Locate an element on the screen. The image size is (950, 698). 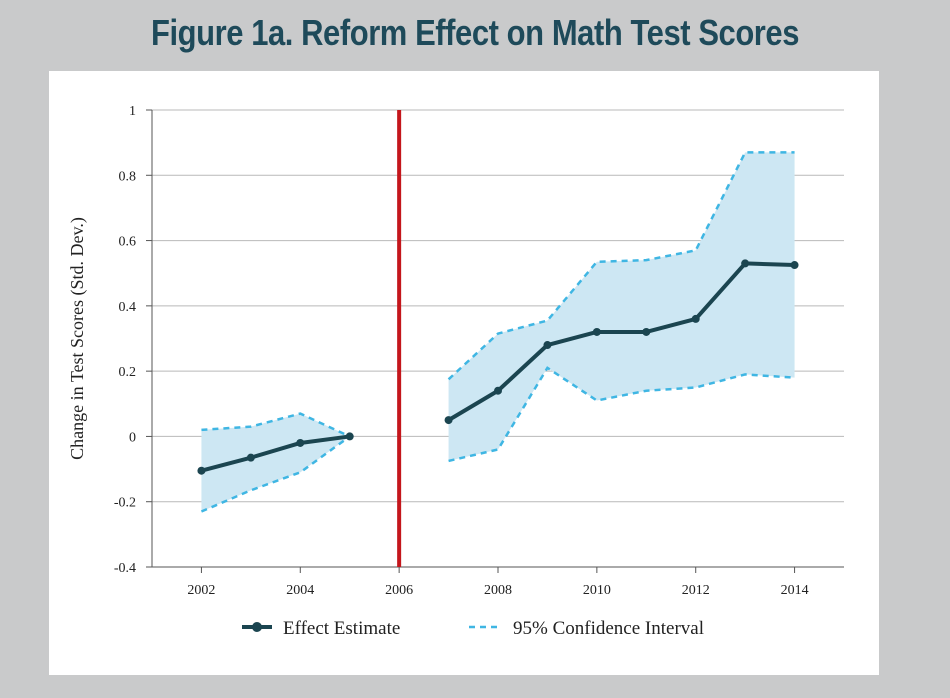
y-tick-label: 0.4 is located at coordinates (128, 307).